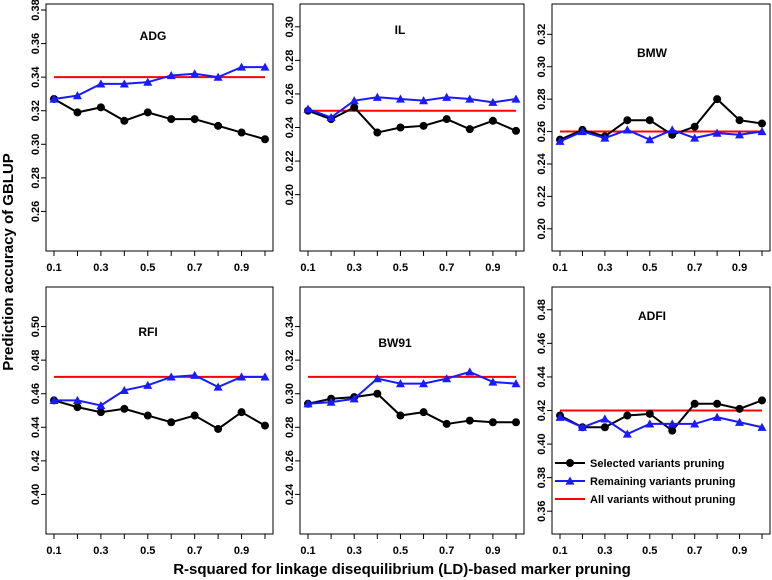  What do you see at coordinates (412, 410) in the screenshot?
I see `plot-frame` at bounding box center [412, 410].